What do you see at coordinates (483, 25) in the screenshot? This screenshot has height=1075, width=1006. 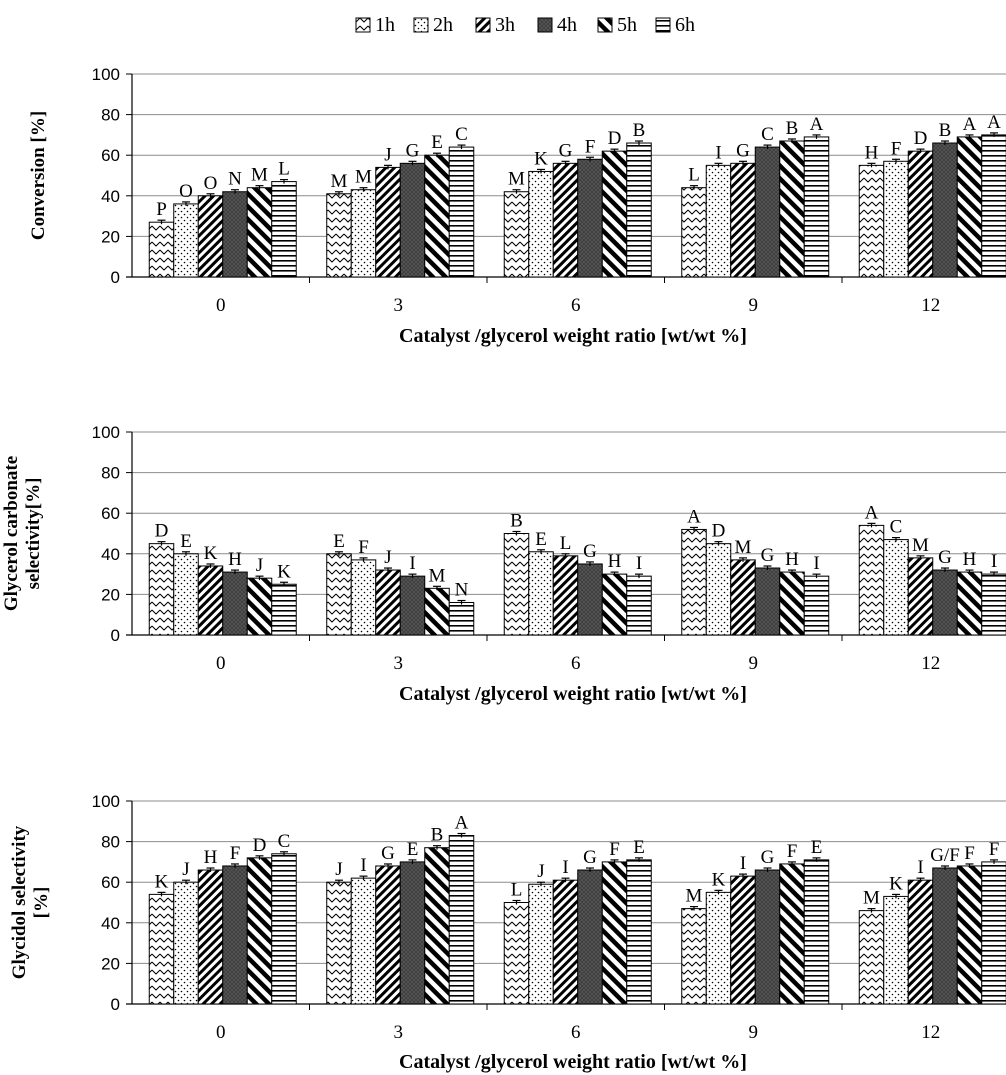 I see `legend-swatch-3h` at bounding box center [483, 25].